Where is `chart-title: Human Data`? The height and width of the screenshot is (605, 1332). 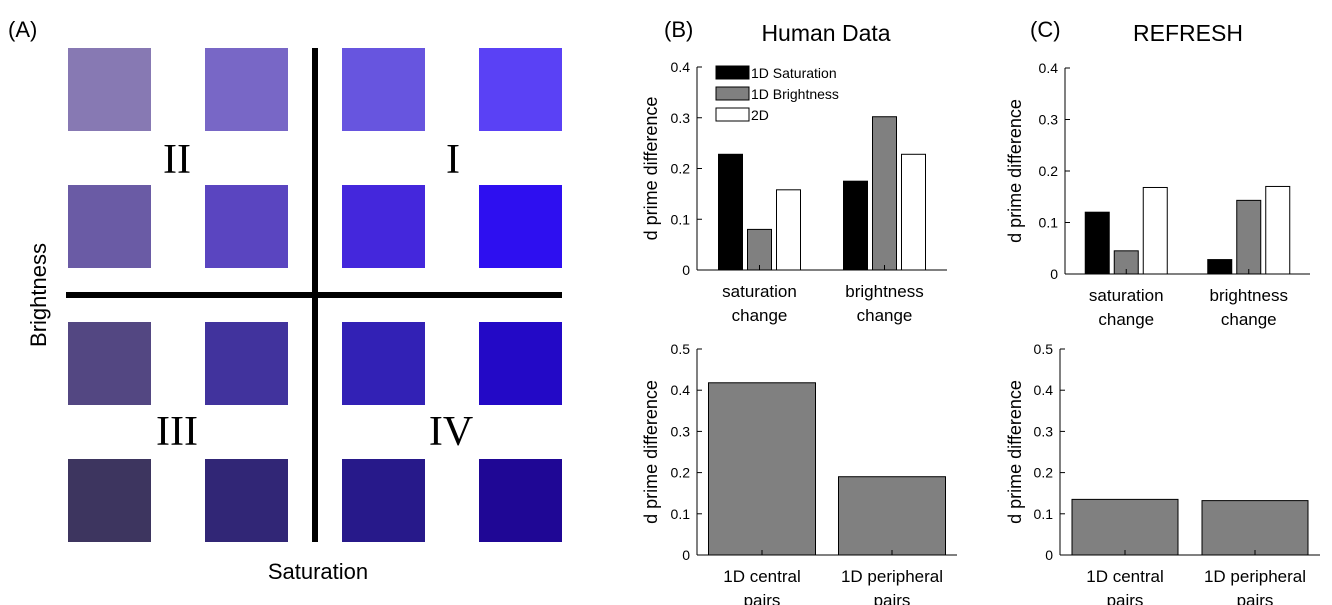 chart-title: Human Data is located at coordinates (825, 33).